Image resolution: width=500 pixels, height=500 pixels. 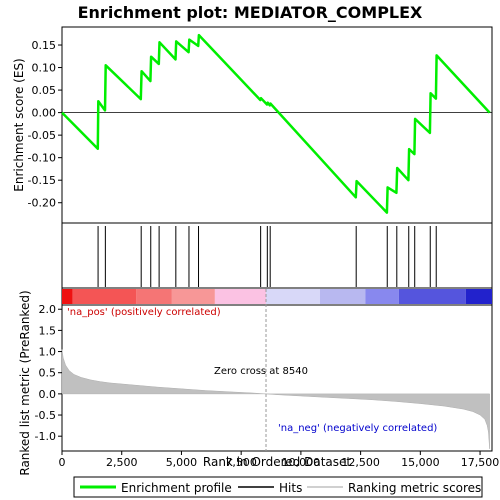 I want to click on x-tick-label: 2,500, so click(x=122, y=462).